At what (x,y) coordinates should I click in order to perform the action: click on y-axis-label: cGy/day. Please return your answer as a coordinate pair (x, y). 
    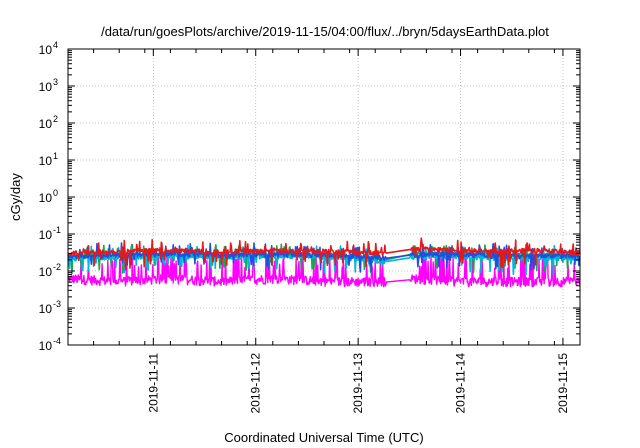
    Looking at the image, I should click on (15, 197).